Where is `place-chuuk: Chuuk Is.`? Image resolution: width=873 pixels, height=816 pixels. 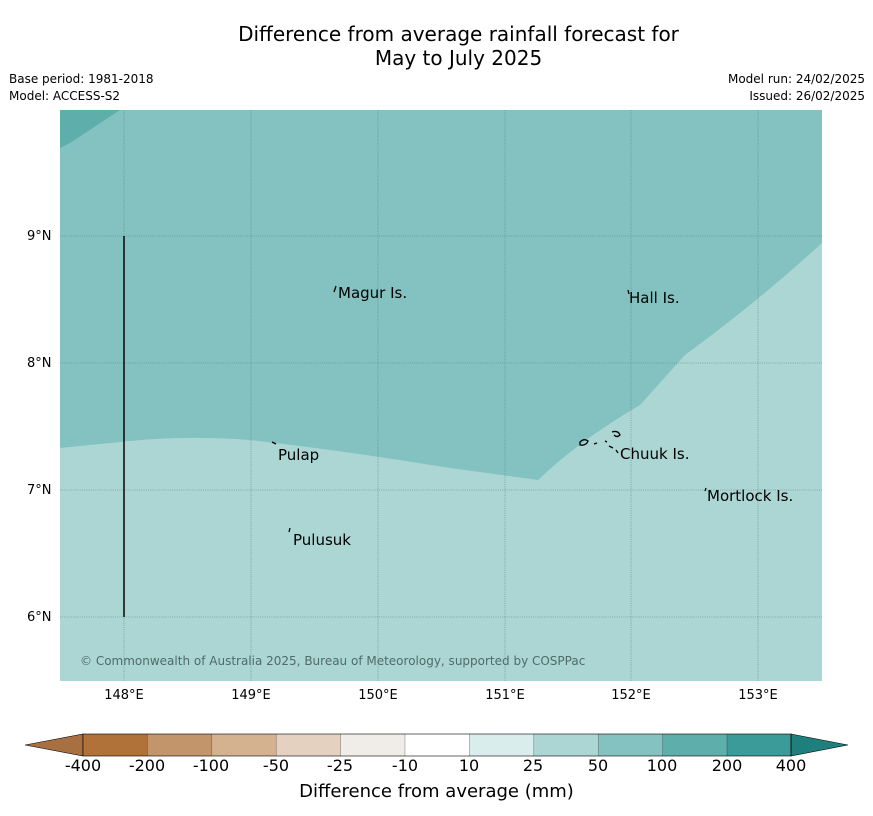 place-chuuk: Chuuk Is. is located at coordinates (655, 454).